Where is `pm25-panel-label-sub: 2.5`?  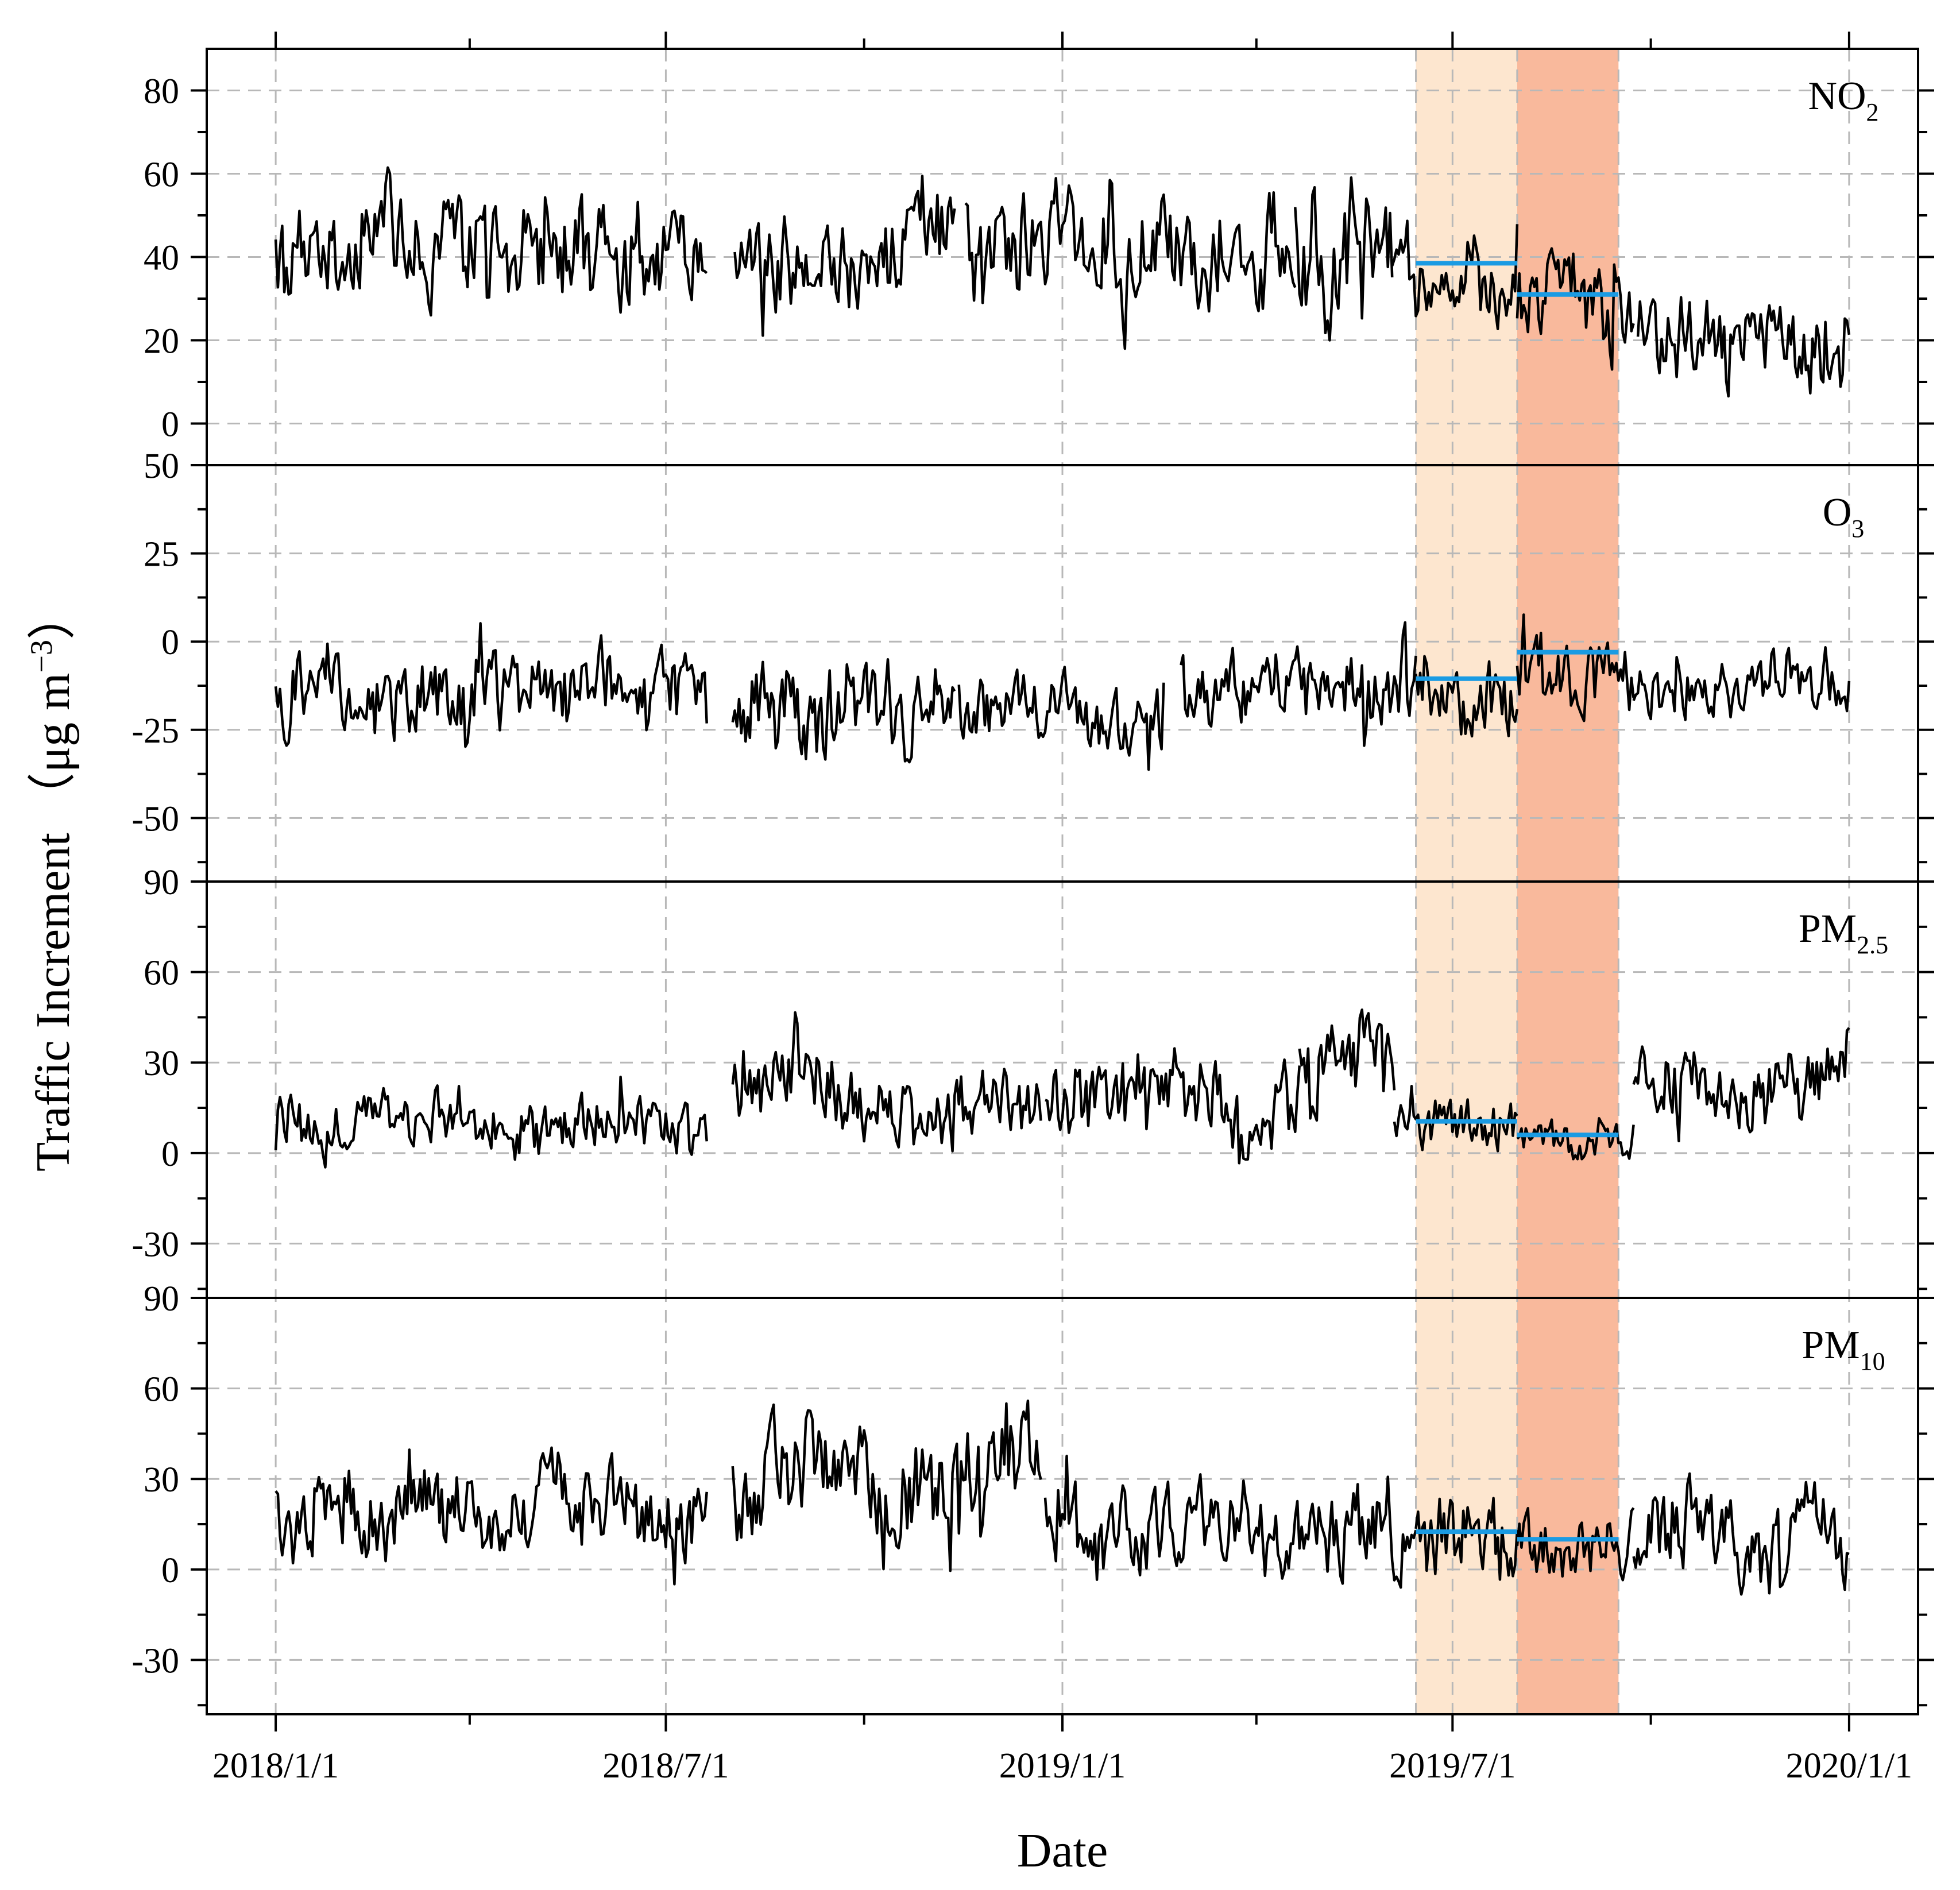 pm25-panel-label-sub: 2.5 is located at coordinates (1873, 945).